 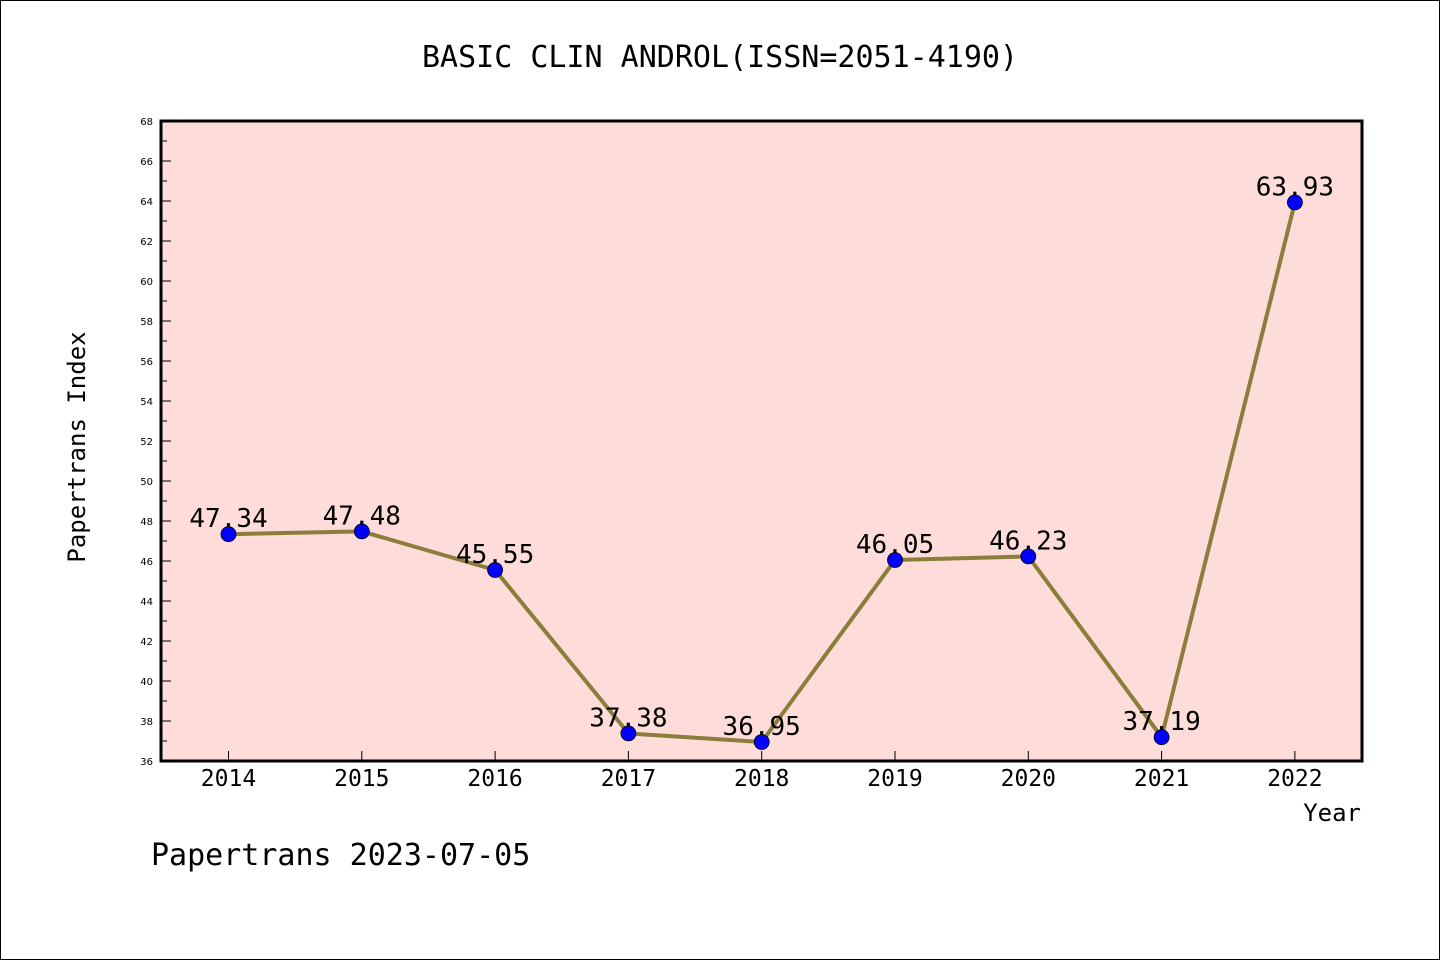 What do you see at coordinates (1294, 779) in the screenshot?
I see `x-tick-label: 2022` at bounding box center [1294, 779].